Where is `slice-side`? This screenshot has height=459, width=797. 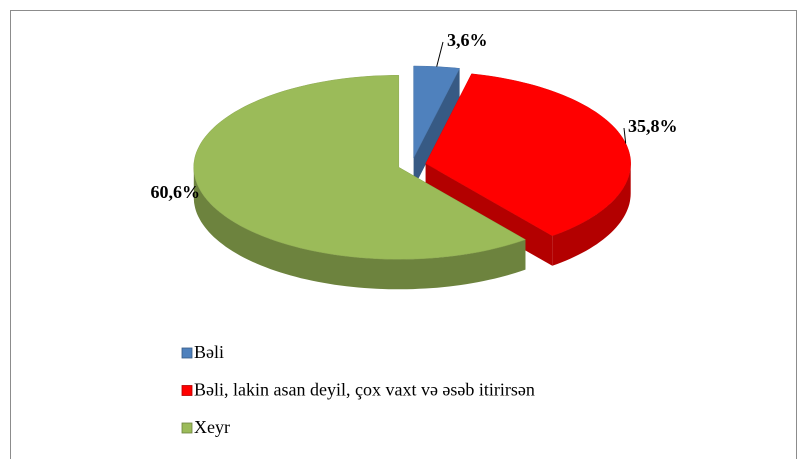
slice-side is located at coordinates (436, 128).